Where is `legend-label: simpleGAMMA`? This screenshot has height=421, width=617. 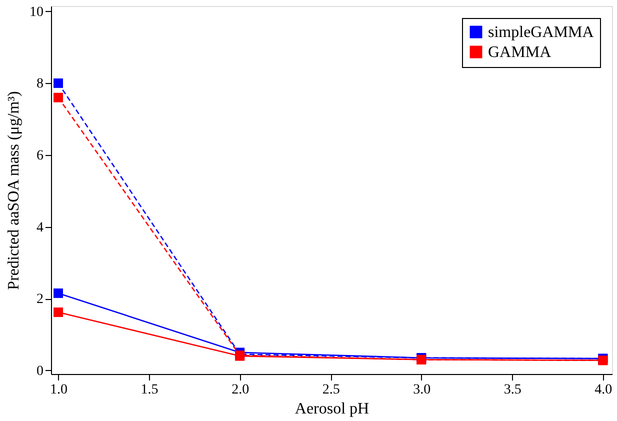 legend-label: simpleGAMMA is located at coordinates (541, 32).